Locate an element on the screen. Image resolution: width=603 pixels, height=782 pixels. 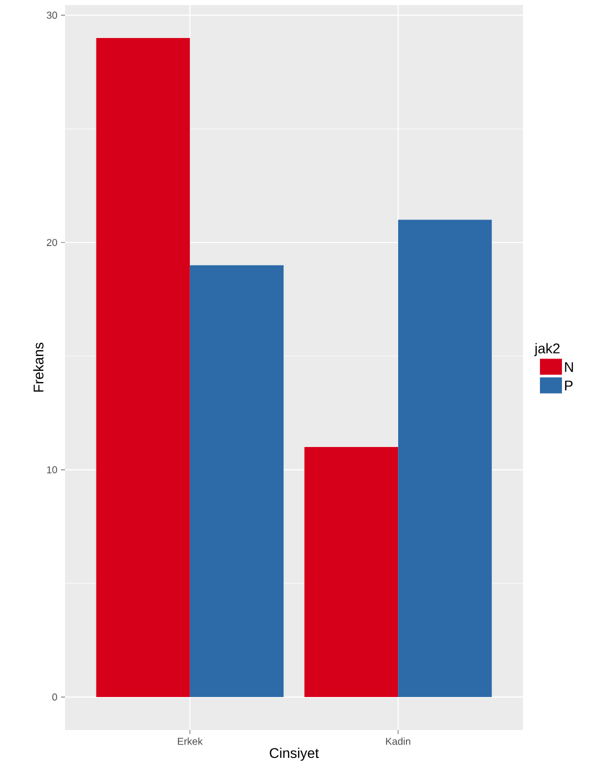
x-tick-label: Erkek is located at coordinates (190, 741).